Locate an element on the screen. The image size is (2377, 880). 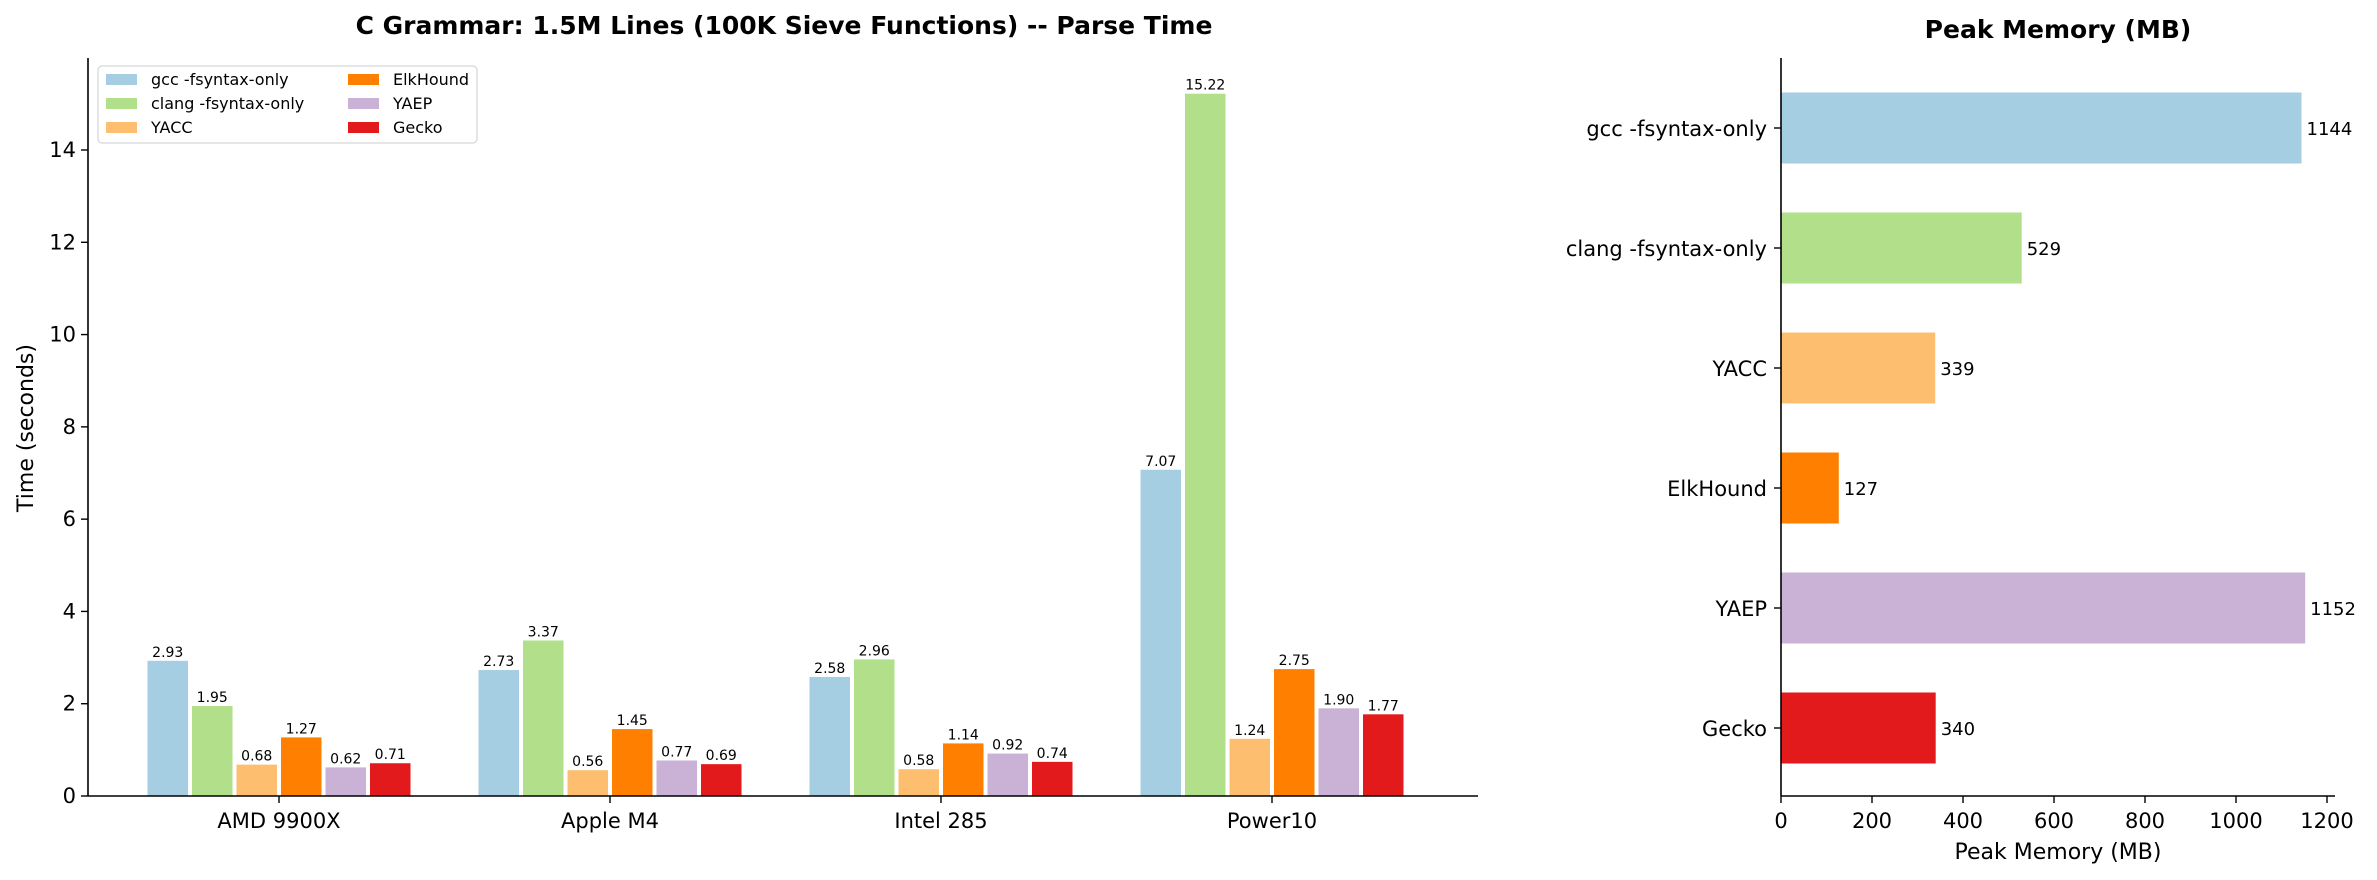
bar-yaep-power10 is located at coordinates (1338, 752).